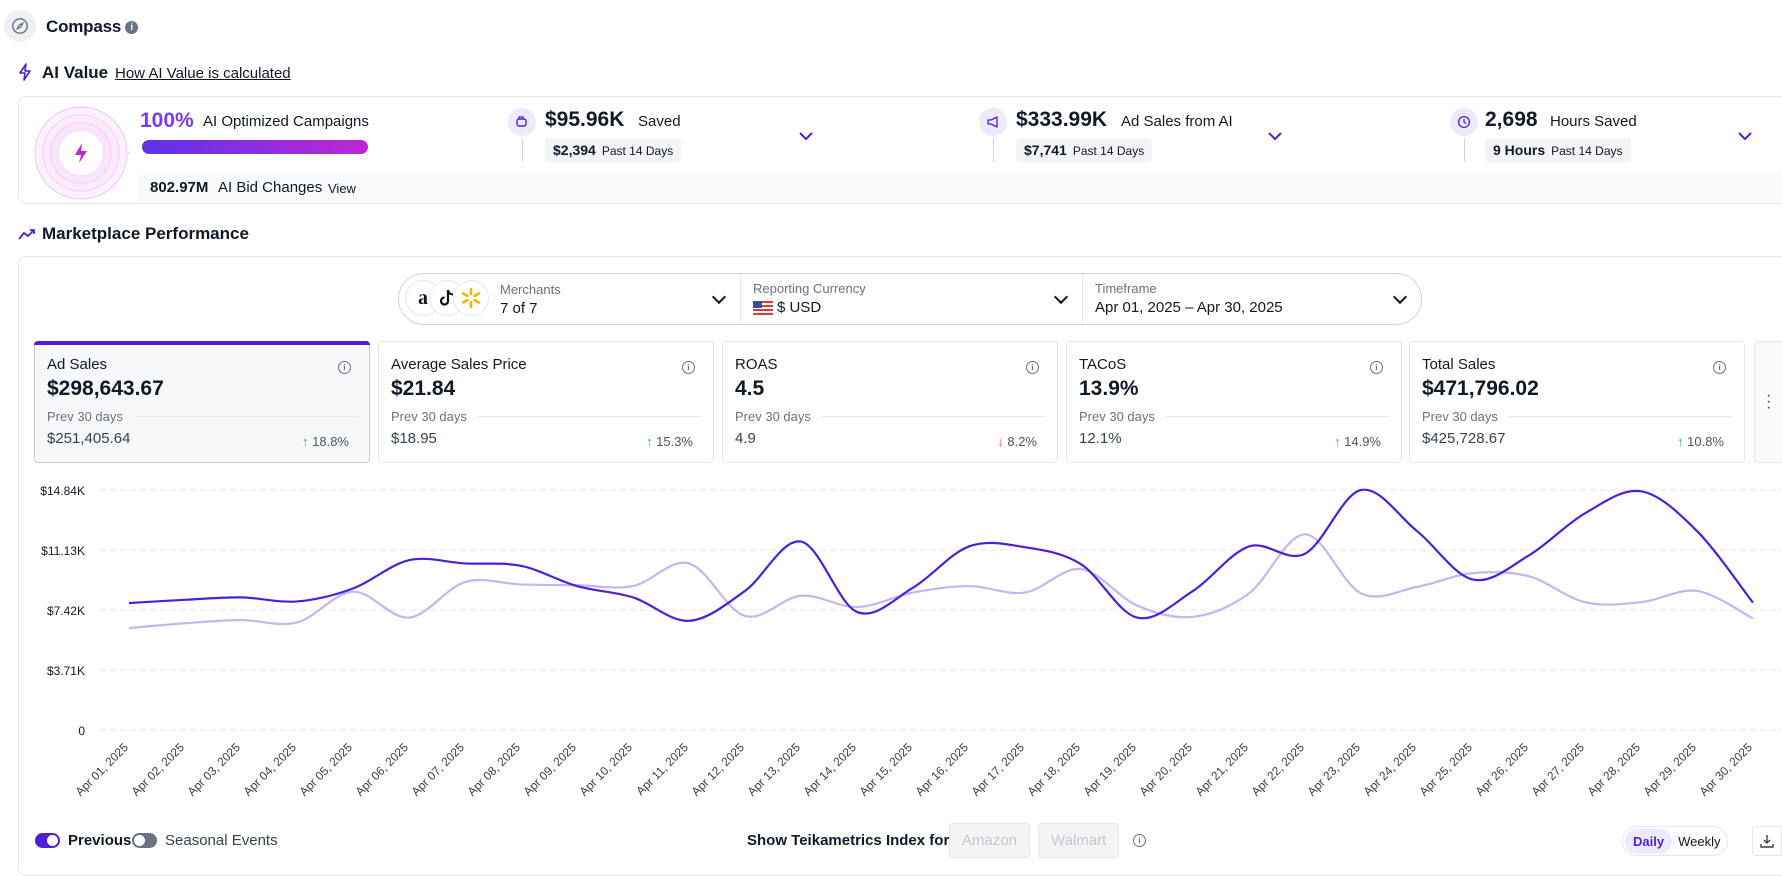 The image size is (1782, 876). What do you see at coordinates (1017, 441) in the screenshot?
I see `metric-change: ↓ 8.2%` at bounding box center [1017, 441].